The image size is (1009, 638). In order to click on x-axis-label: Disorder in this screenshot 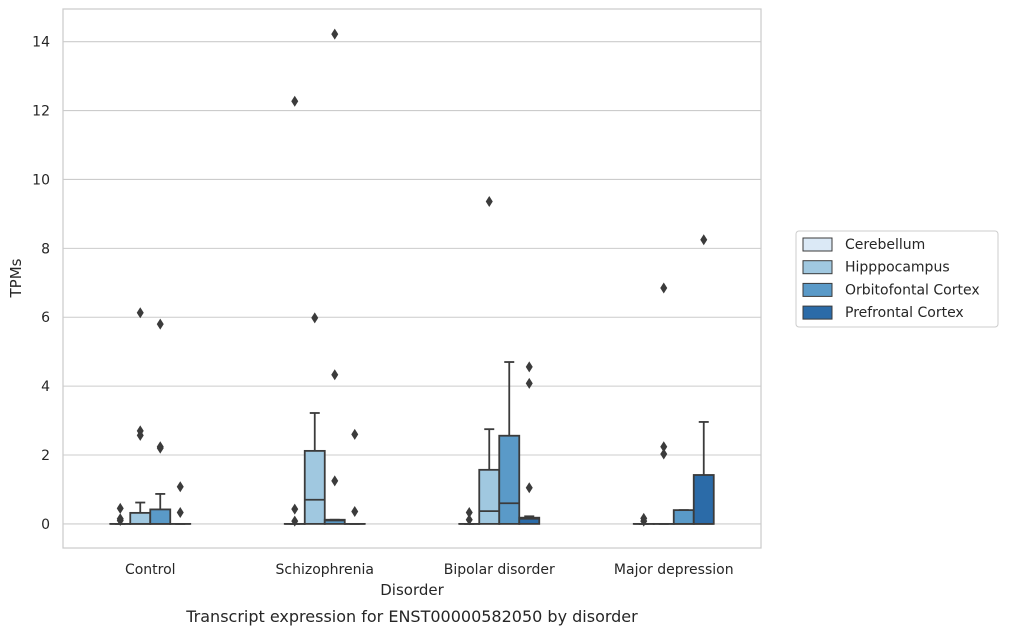, I will do `click(412, 590)`.